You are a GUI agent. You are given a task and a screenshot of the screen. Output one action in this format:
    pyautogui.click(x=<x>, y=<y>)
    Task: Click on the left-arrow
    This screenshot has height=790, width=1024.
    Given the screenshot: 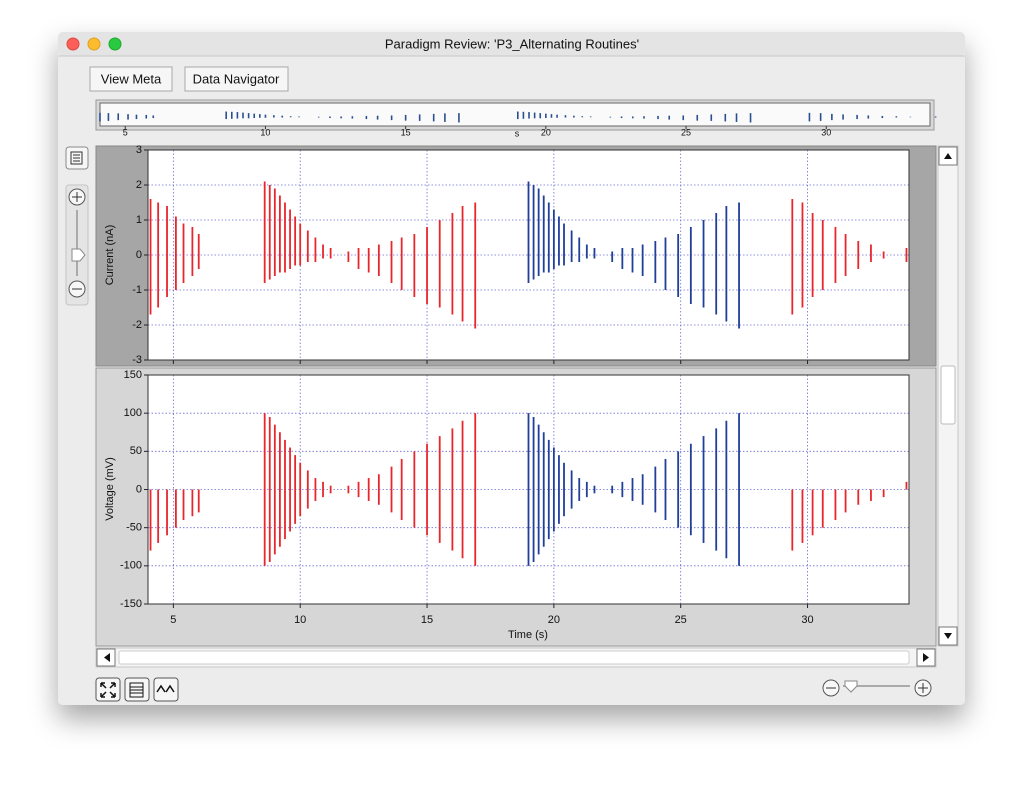 What is the action you would take?
    pyautogui.click(x=107, y=657)
    